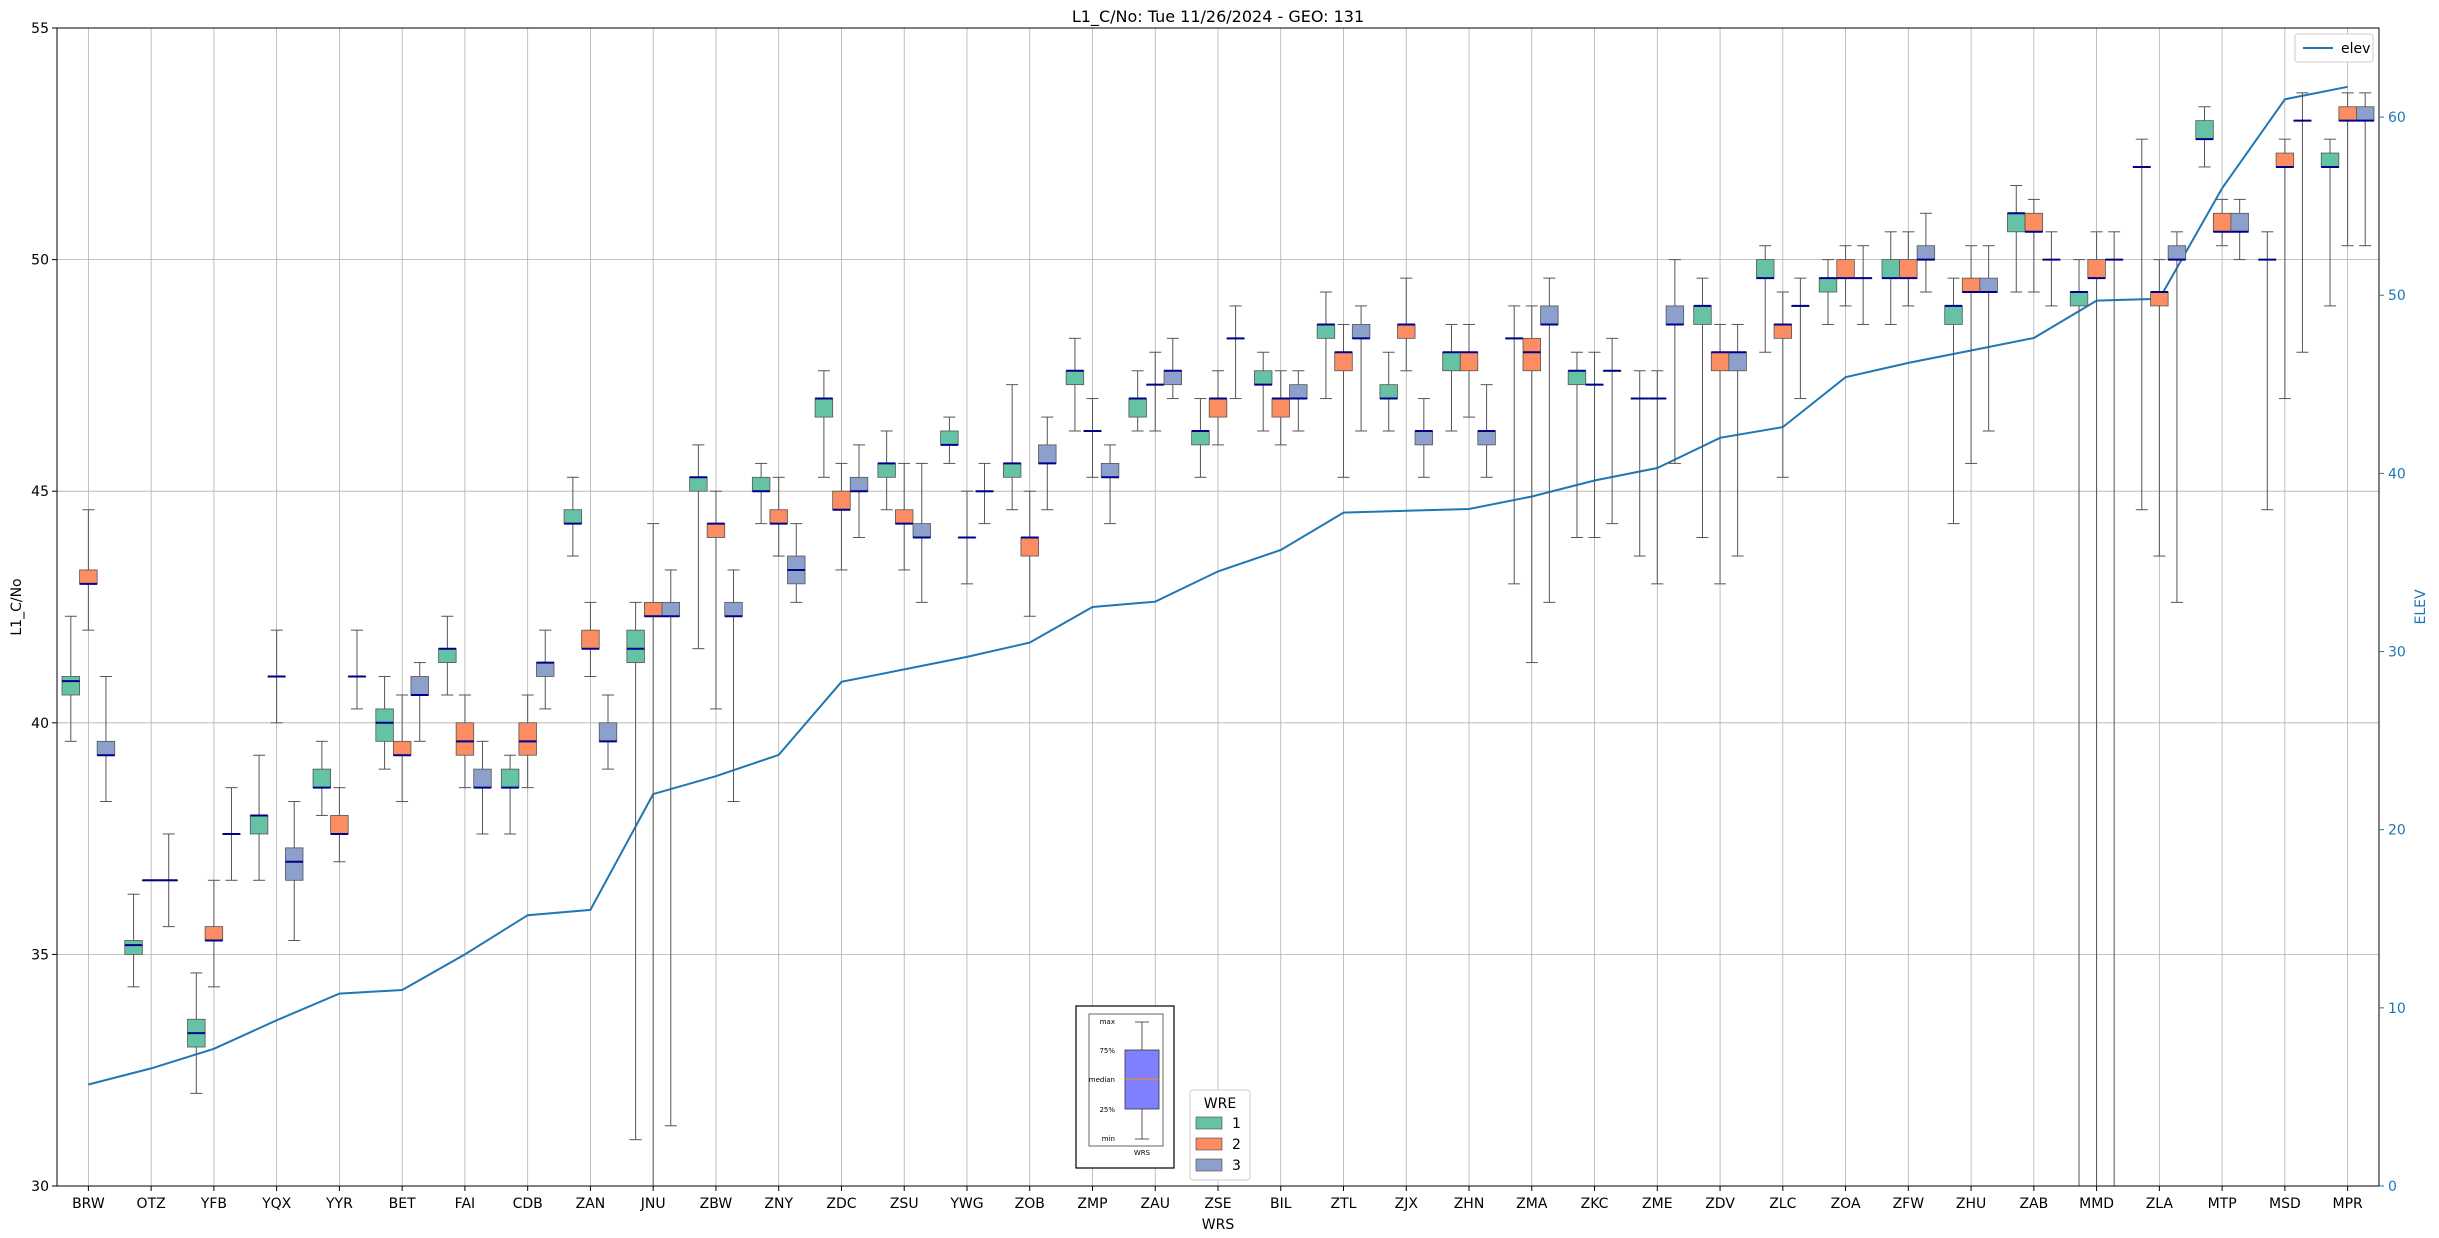 Image resolution: width=2439 pixels, height=1238 pixels. What do you see at coordinates (904, 1204) in the screenshot?
I see `x-tick-label: ZSU` at bounding box center [904, 1204].